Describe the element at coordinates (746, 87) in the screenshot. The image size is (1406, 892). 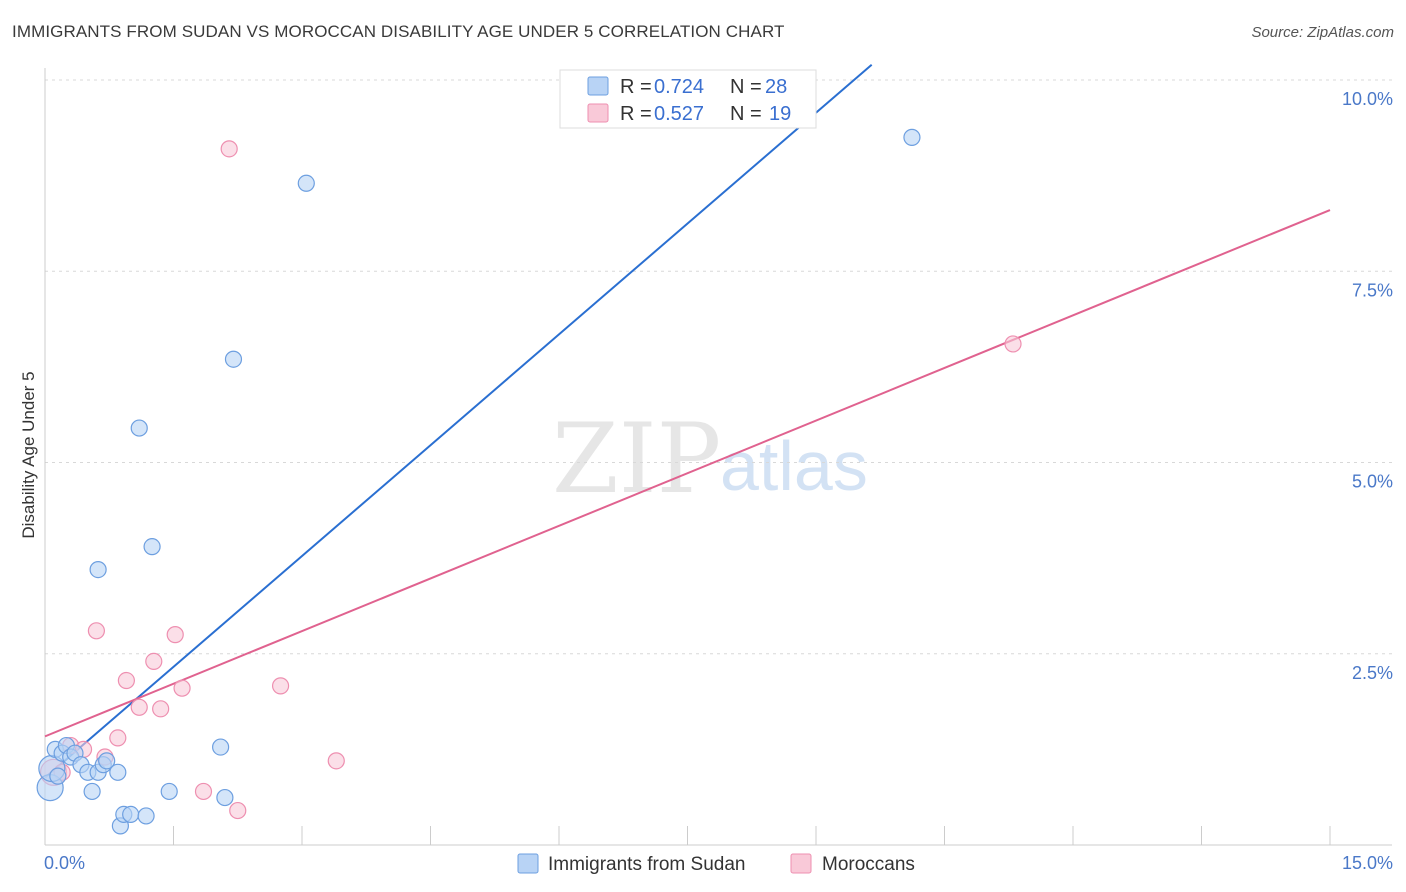
I see `legend-n-label-1: N =` at that location.